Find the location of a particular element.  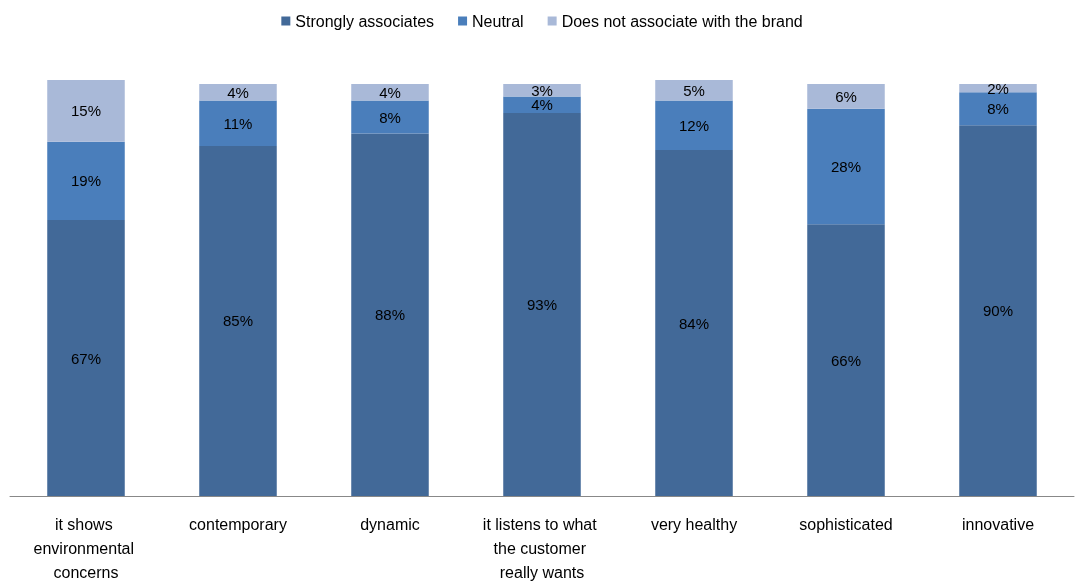

data-label: 6% is located at coordinates (846, 96).